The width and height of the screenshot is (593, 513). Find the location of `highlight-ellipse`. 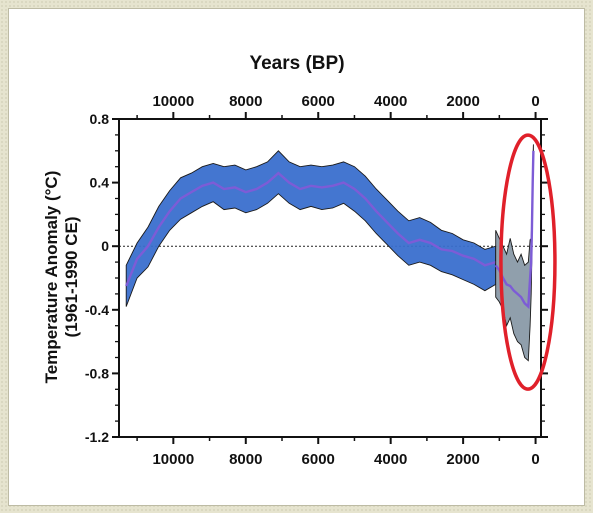

highlight-ellipse is located at coordinates (528, 262).